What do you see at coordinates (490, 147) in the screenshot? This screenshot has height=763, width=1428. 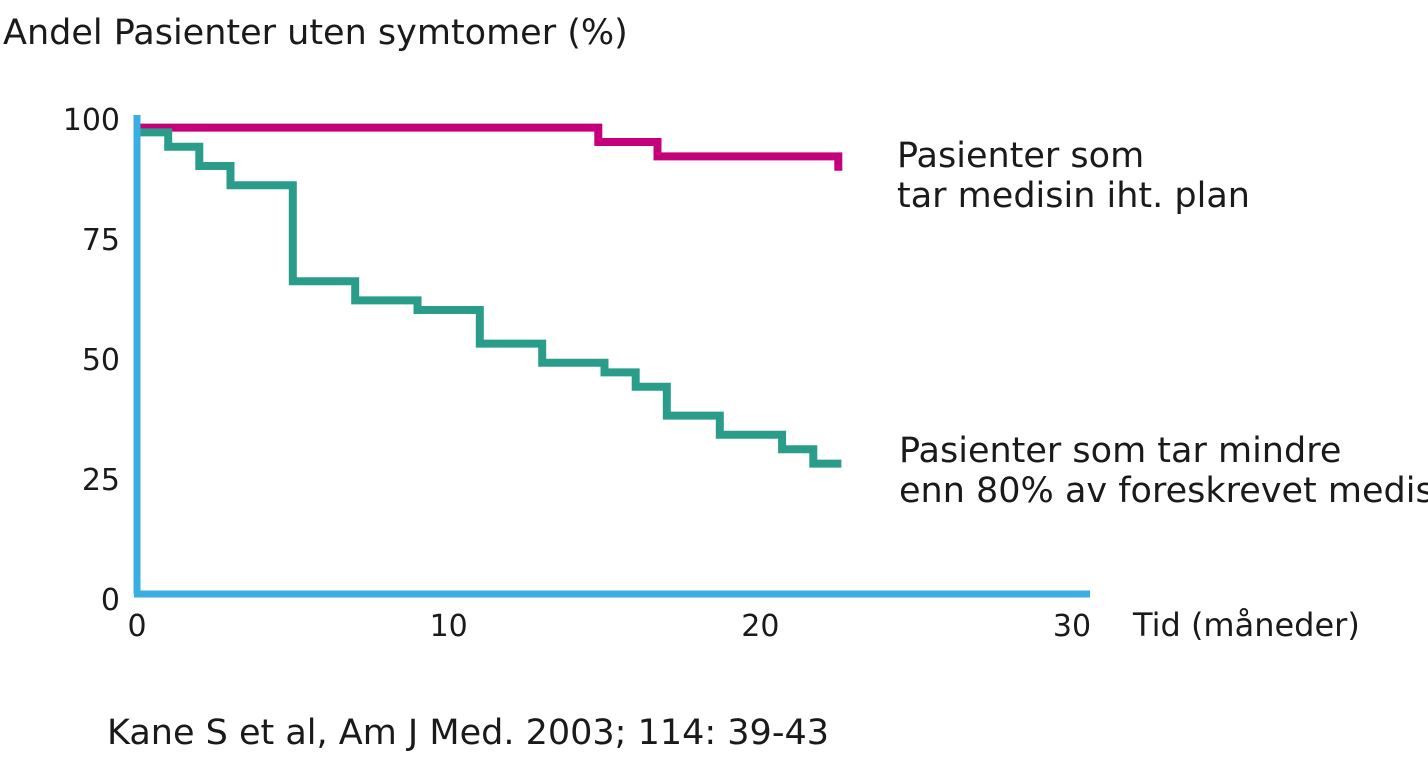 I see `series-line-adherent` at bounding box center [490, 147].